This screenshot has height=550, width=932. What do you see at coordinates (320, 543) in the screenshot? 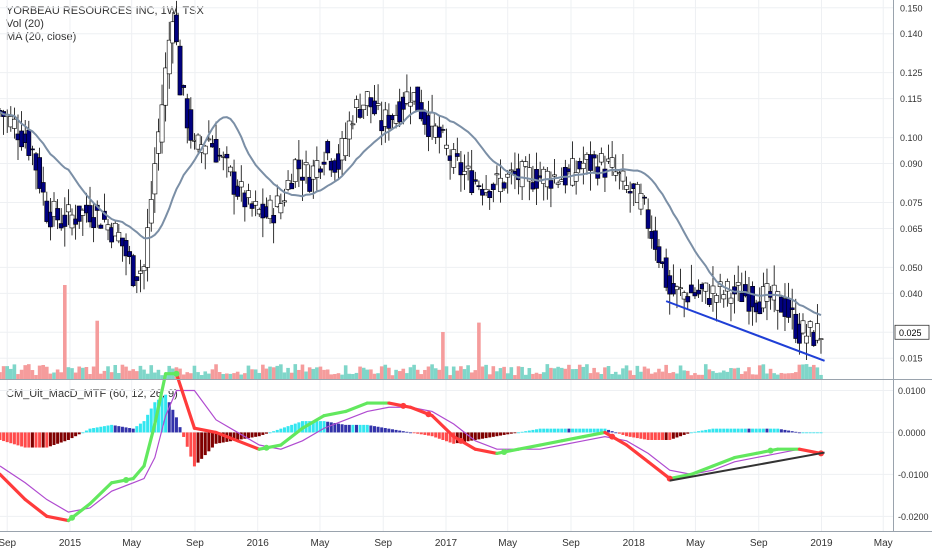
I see `x-tick-label: May` at bounding box center [320, 543].